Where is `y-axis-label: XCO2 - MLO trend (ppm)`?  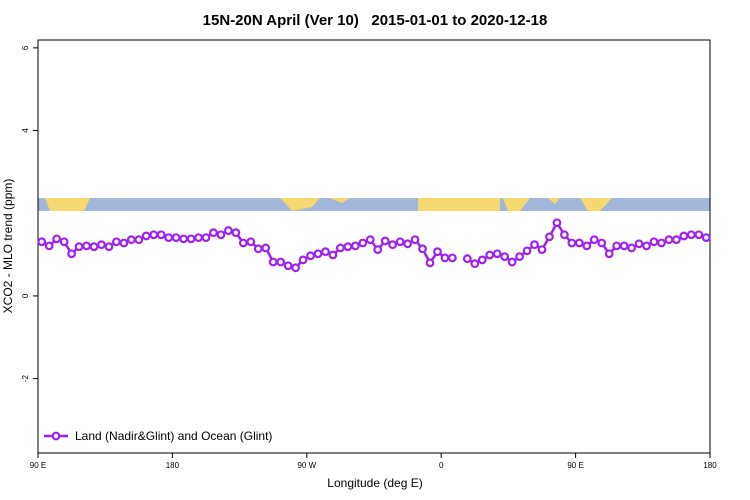
y-axis-label: XCO2 - MLO trend (ppm) is located at coordinates (8, 246).